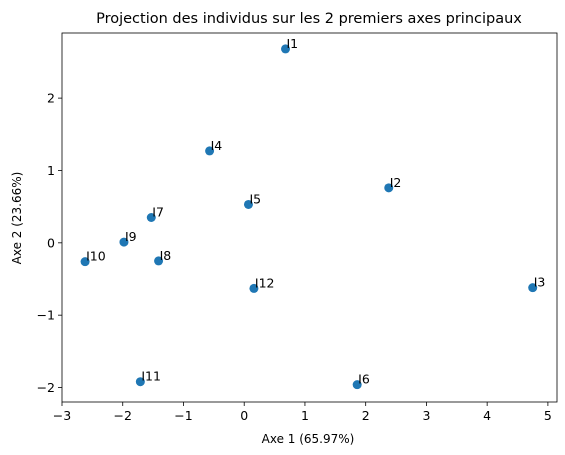 This screenshot has width=565, height=455. Describe the element at coordinates (254, 288) in the screenshot. I see `point-I12` at that location.